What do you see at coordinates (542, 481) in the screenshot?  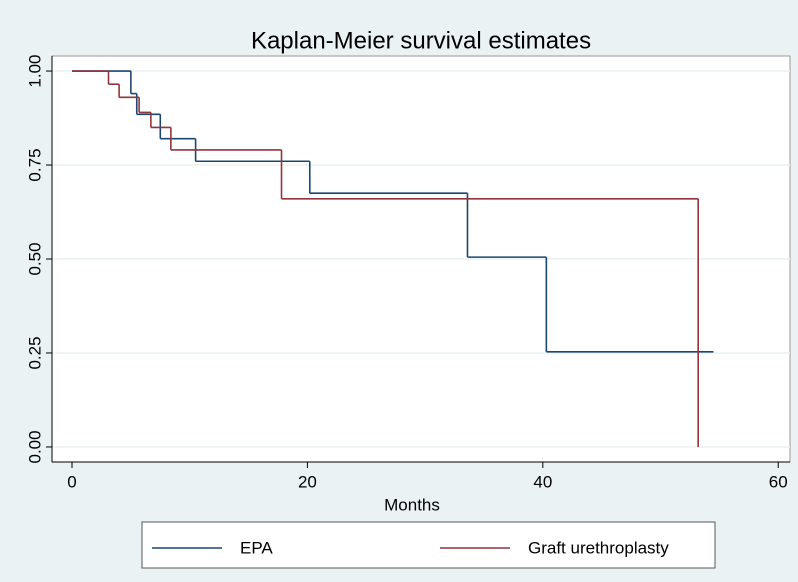 I see `x-tick-label: 40` at bounding box center [542, 481].